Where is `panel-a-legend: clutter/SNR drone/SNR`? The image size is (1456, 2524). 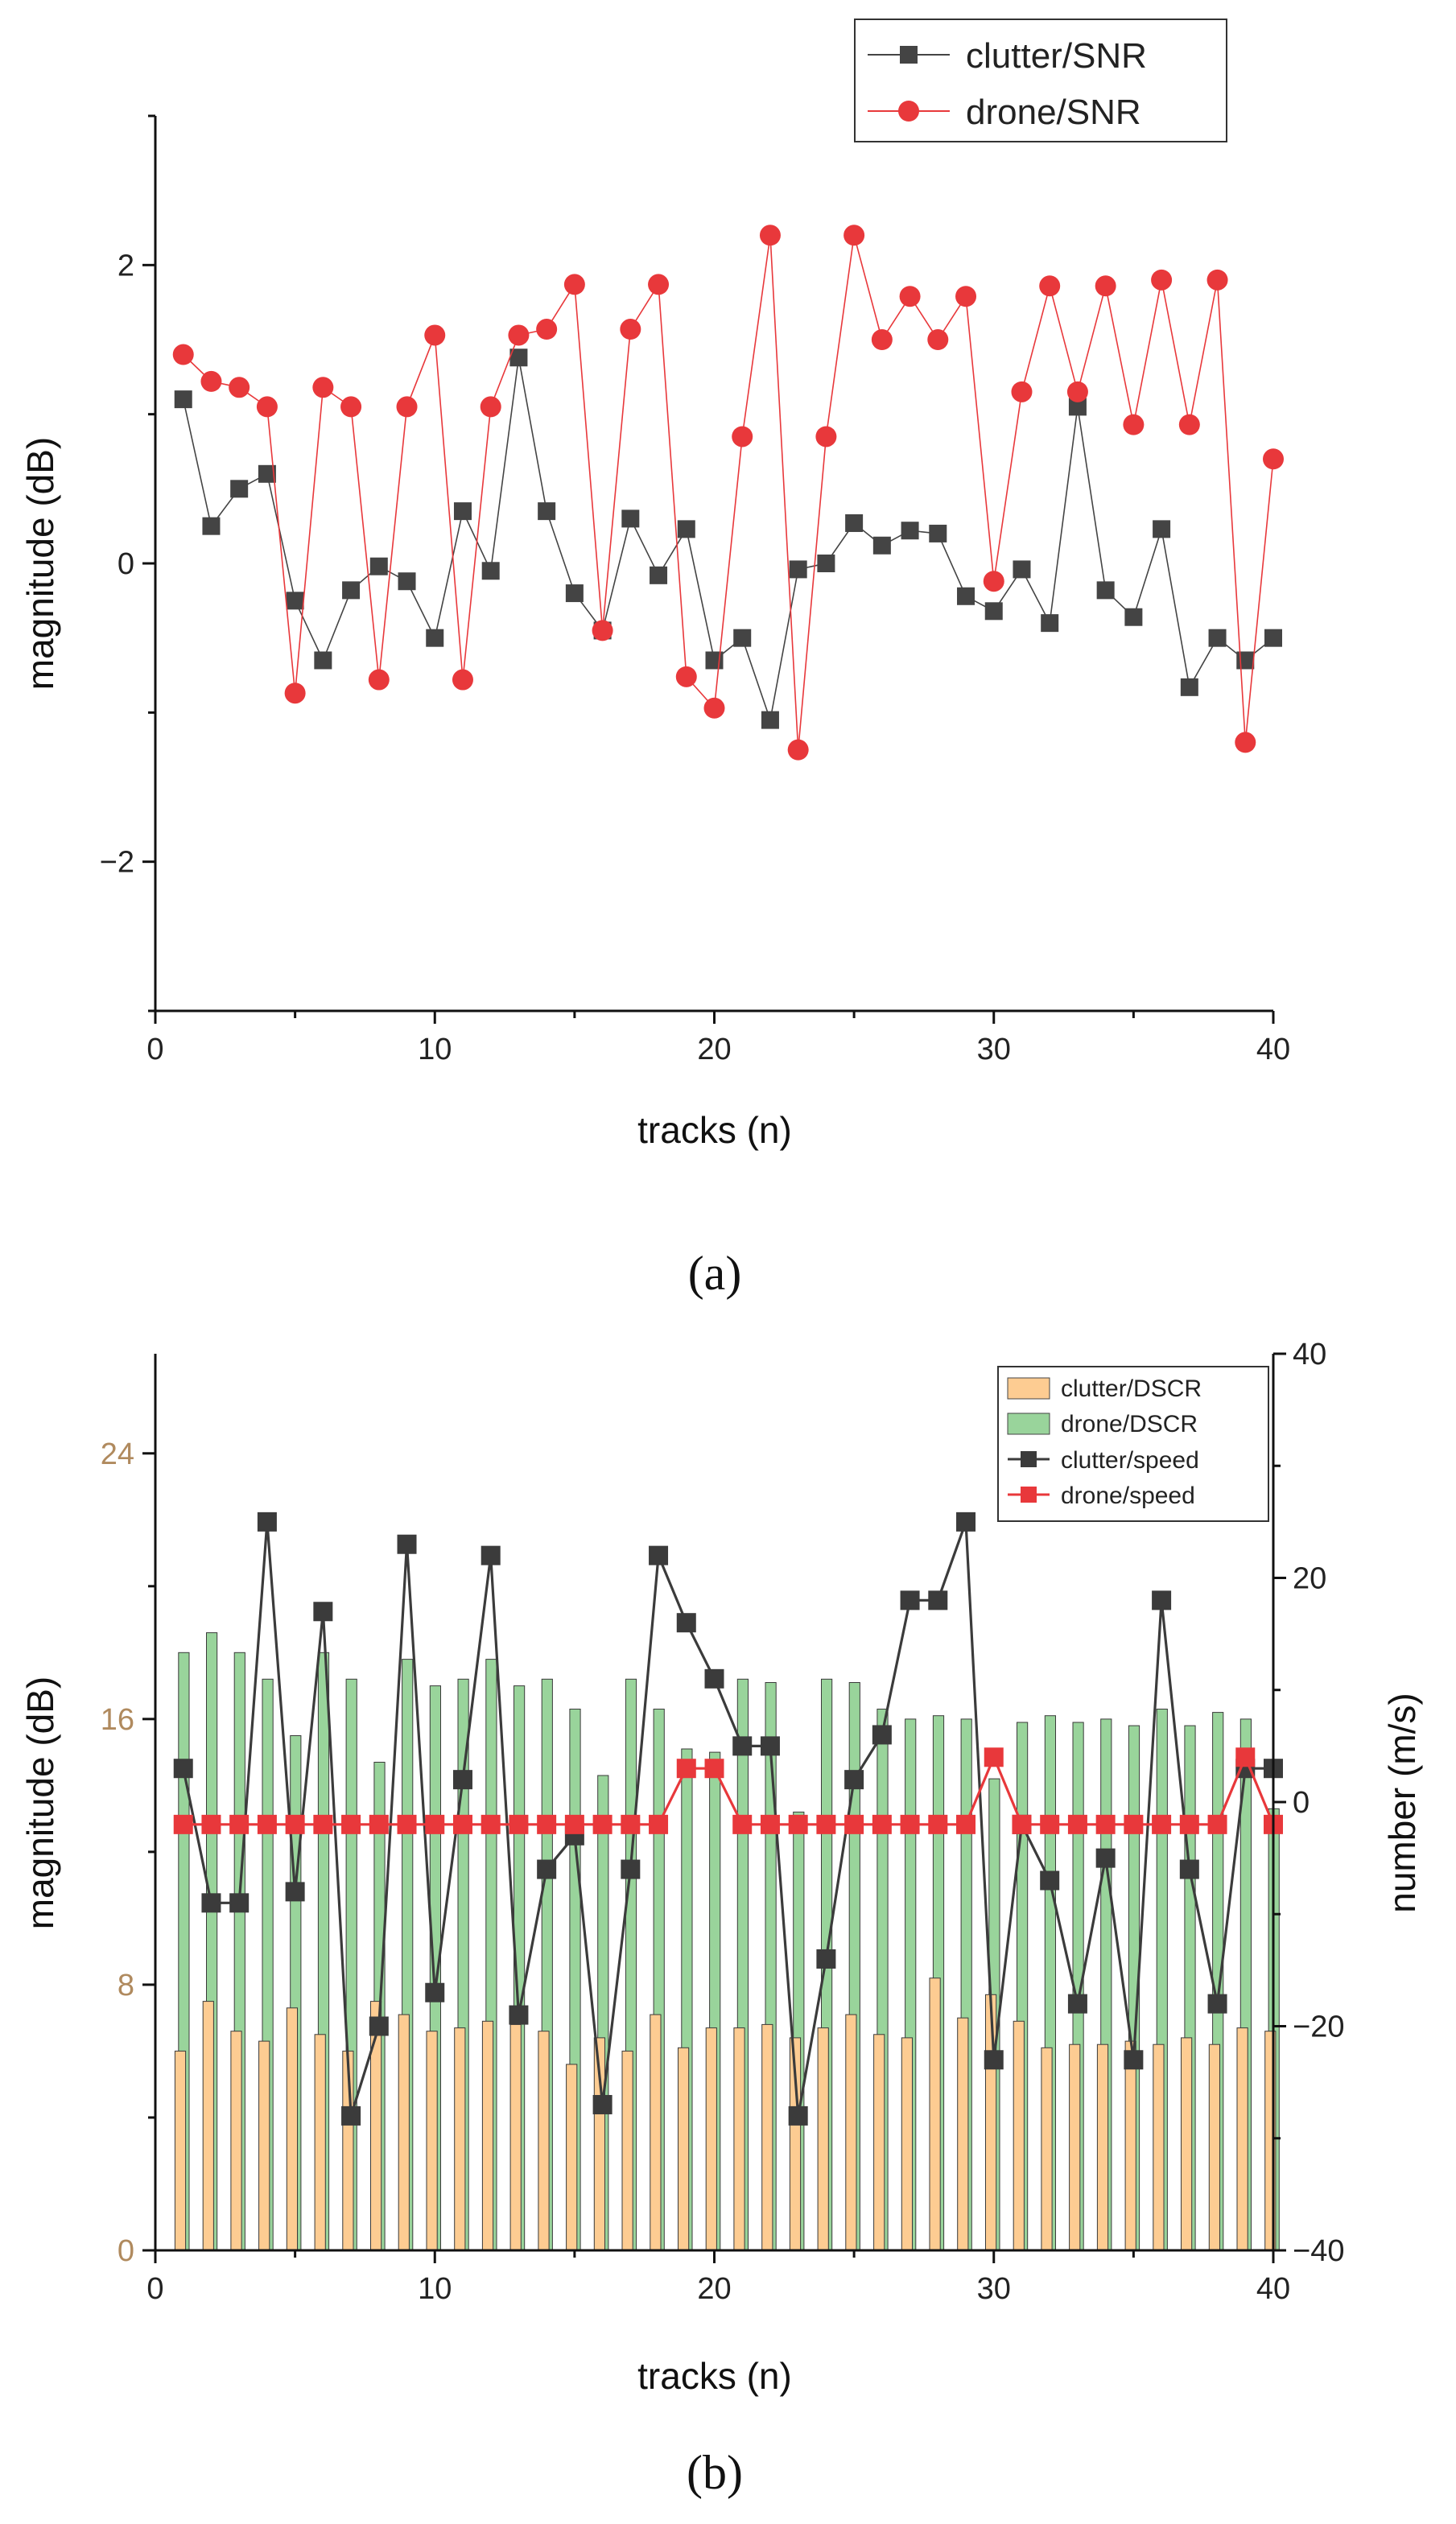 panel-a-legend: clutter/SNR drone/SNR is located at coordinates (1040, 80).